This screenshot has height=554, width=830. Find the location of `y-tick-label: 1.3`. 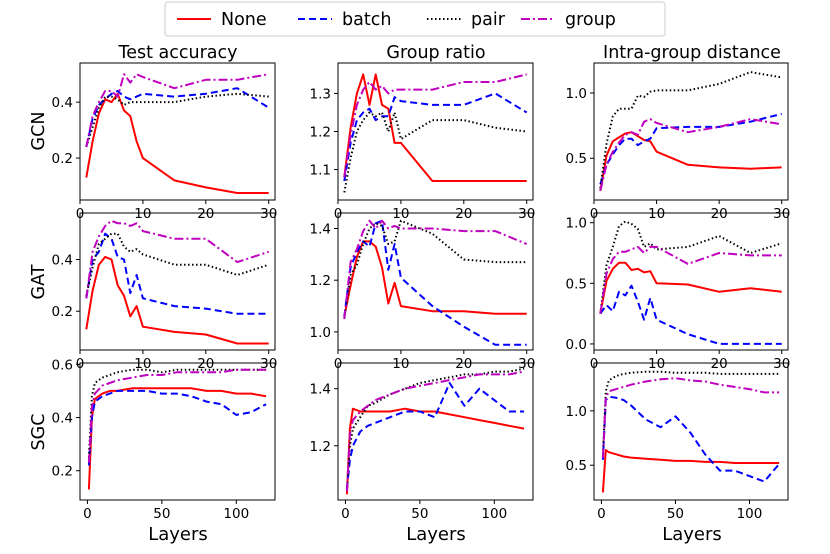

y-tick-label: 1.3 is located at coordinates (320, 94).